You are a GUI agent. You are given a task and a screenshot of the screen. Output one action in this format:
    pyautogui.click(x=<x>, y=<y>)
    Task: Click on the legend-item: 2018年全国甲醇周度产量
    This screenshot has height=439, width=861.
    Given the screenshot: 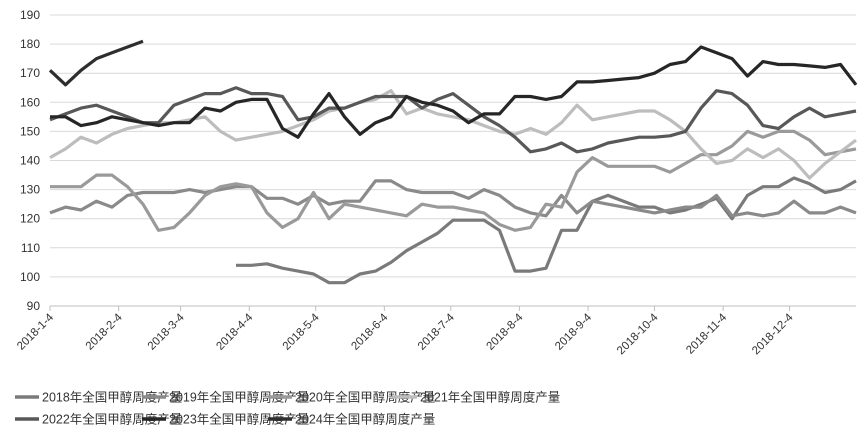 What is the action you would take?
    pyautogui.click(x=98, y=397)
    